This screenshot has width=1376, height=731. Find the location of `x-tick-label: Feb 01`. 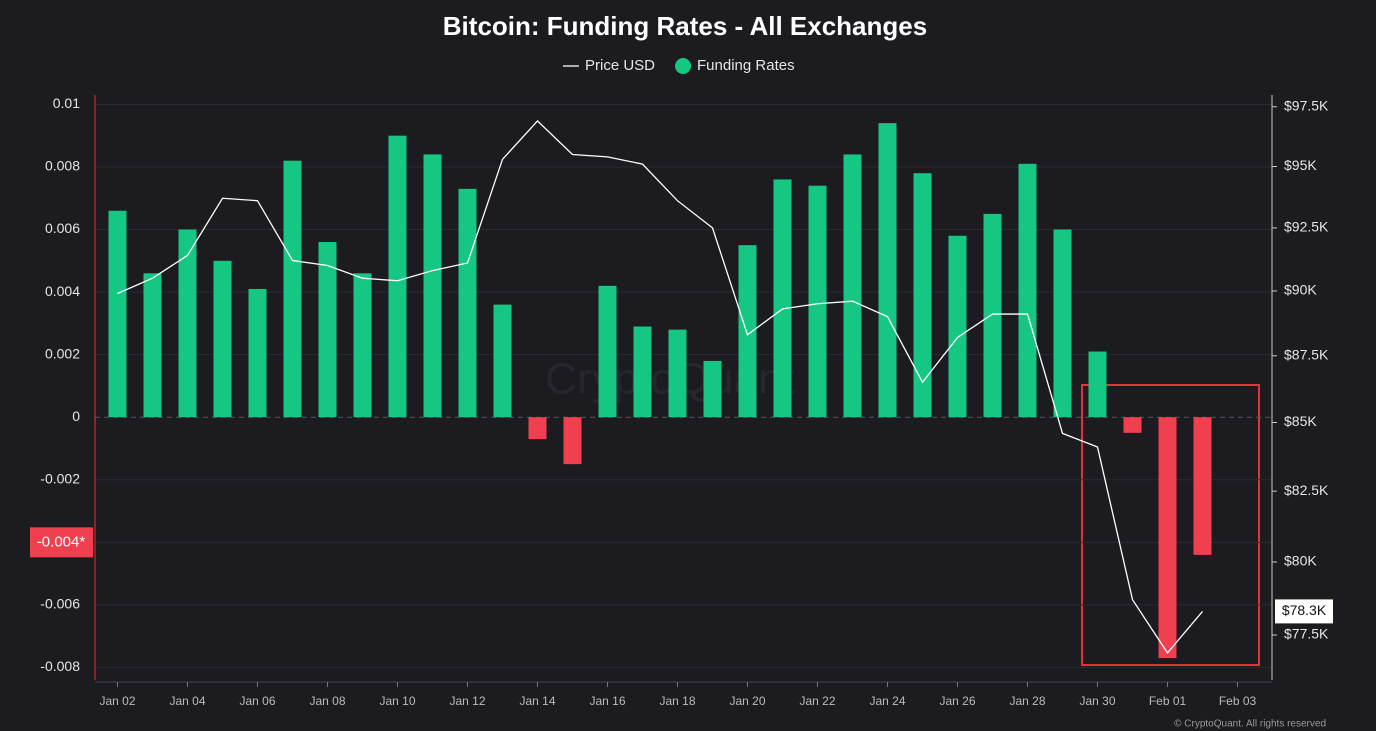

x-tick-label: Feb 01 is located at coordinates (1168, 701).